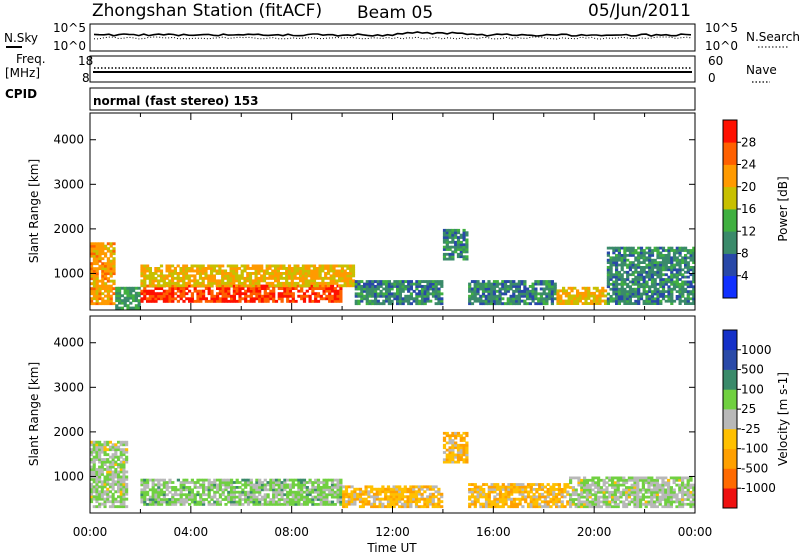 The width and height of the screenshot is (800, 554). I want to click on power-colorbar-segment, so click(730, 198).